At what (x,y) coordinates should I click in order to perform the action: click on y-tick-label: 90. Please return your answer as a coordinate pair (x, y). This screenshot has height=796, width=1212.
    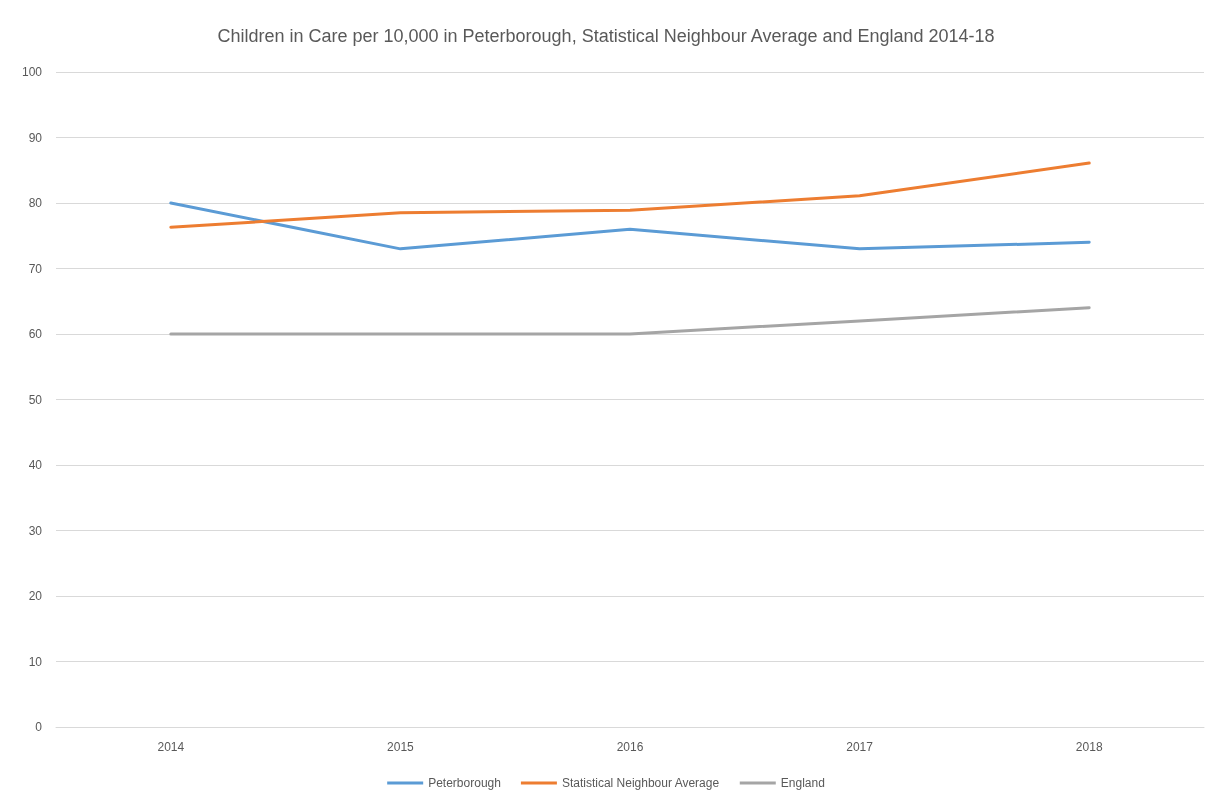
    Looking at the image, I should click on (35, 137).